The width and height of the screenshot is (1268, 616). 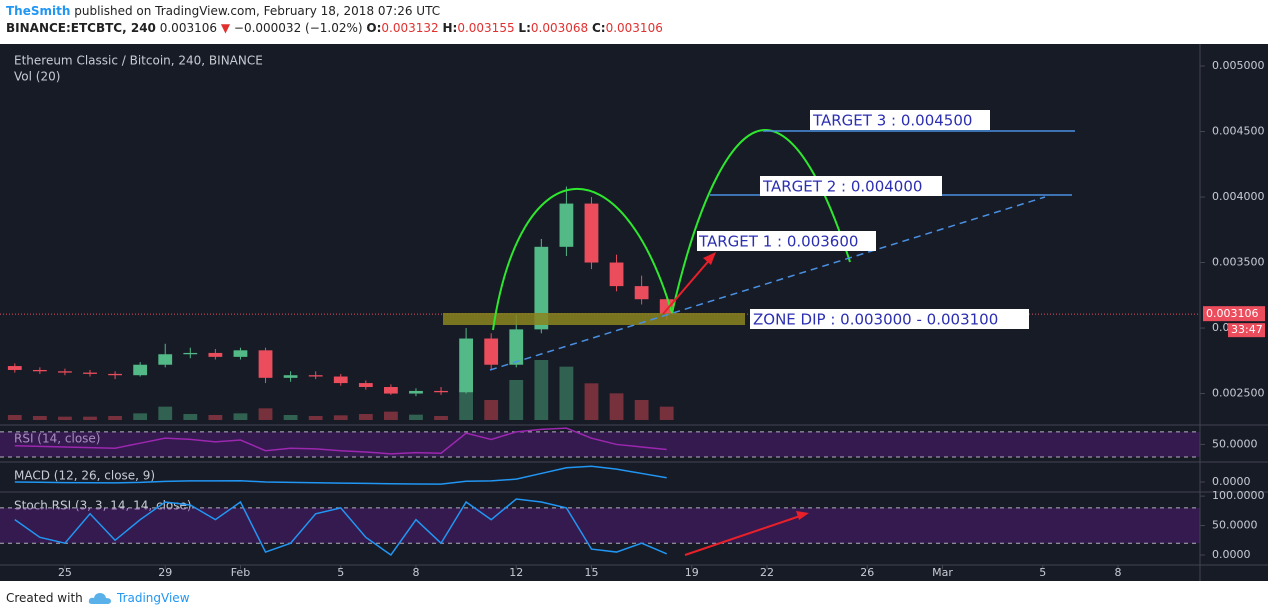 I want to click on last-price: 0.003106, so click(x=1232, y=313).